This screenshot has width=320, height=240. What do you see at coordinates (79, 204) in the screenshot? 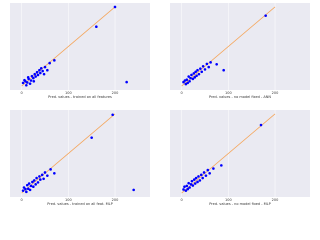
I see `x-axis-label: Pred. values - trained on all feat. MLP` at bounding box center [79, 204].